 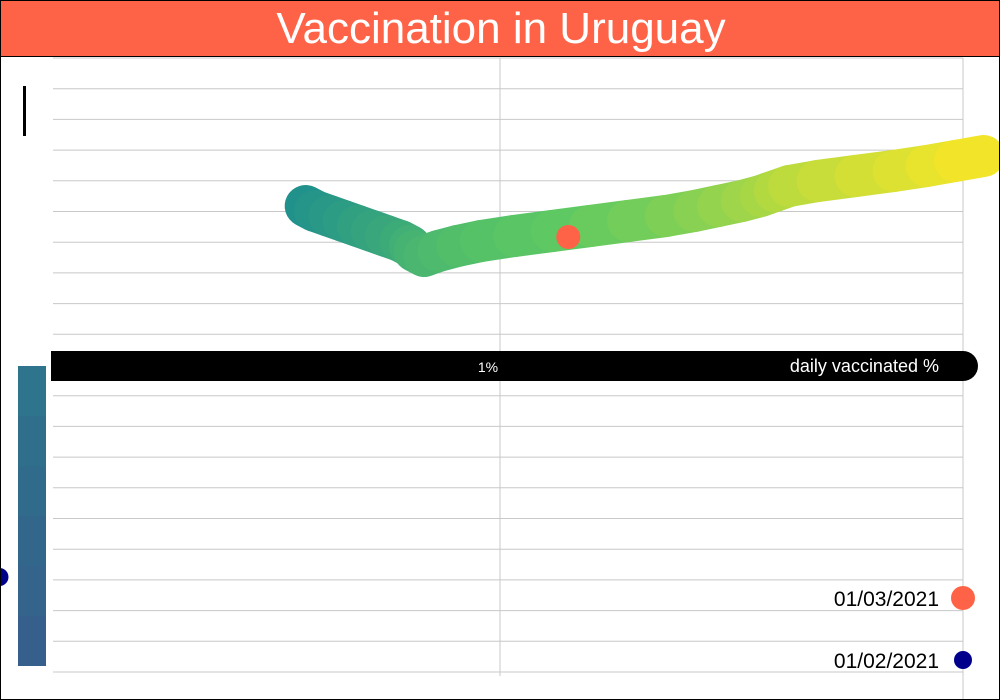 What do you see at coordinates (904, 629) in the screenshot?
I see `legend: 01/03/2021 01/02/2021` at bounding box center [904, 629].